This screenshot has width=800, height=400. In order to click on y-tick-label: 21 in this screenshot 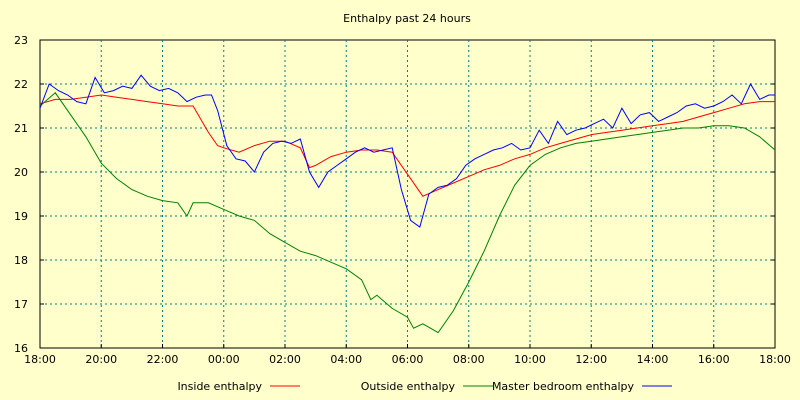, I will do `click(21, 128)`.